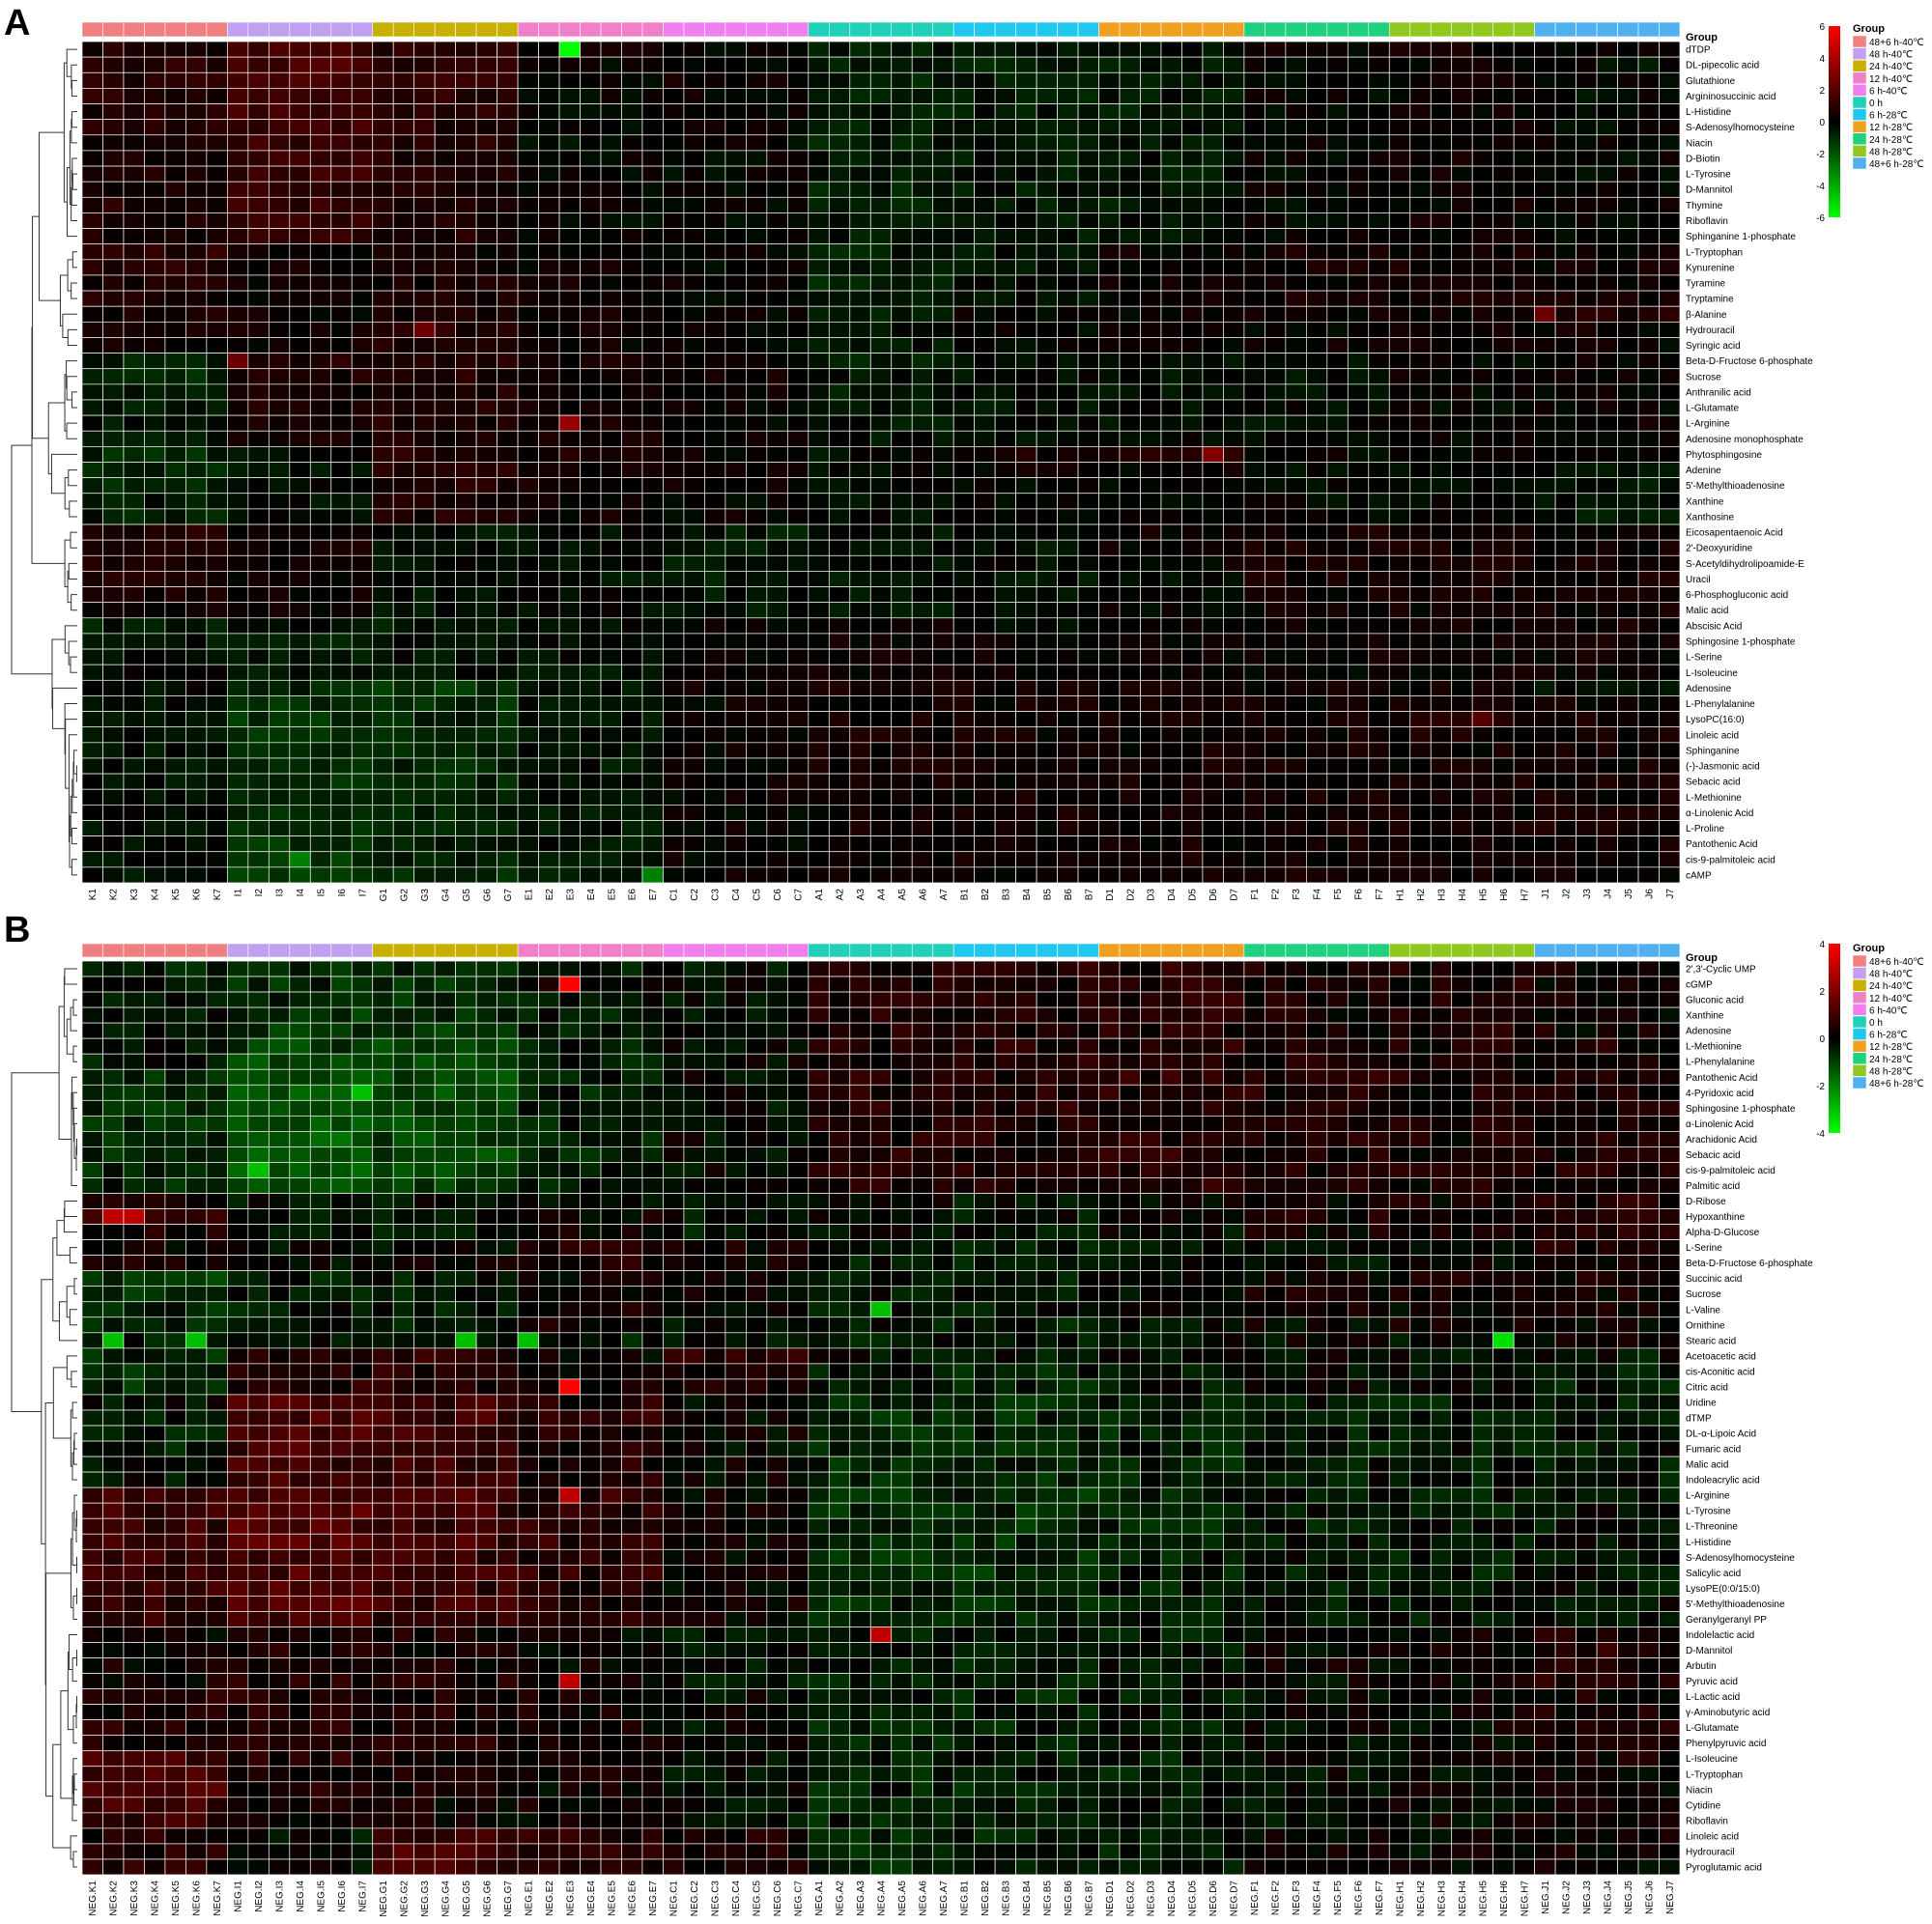 The image size is (1932, 1924). What do you see at coordinates (1710, 300) in the screenshot?
I see `row-label: Tryptamine` at bounding box center [1710, 300].